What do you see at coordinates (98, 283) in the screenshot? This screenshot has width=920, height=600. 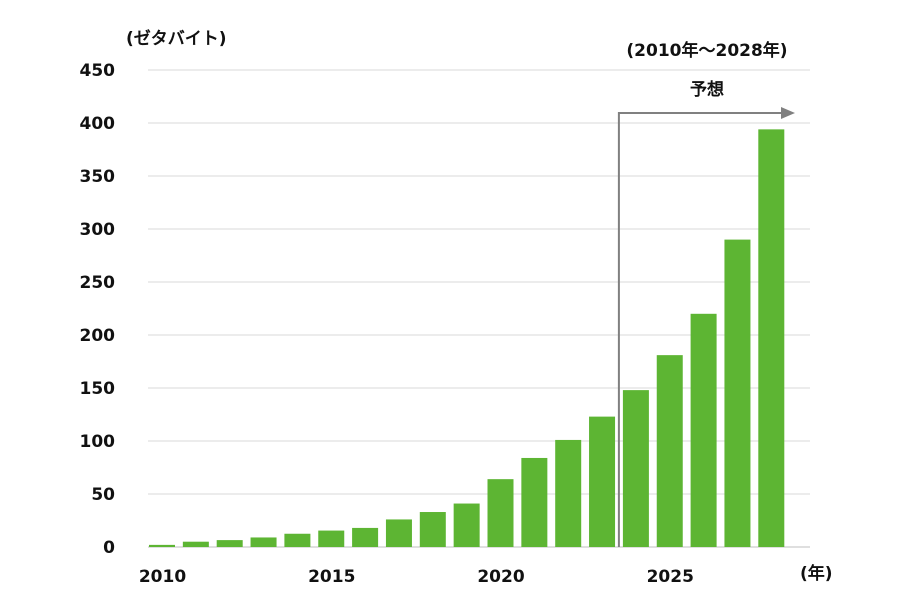 I see `y-tick-label: 250` at bounding box center [98, 283].